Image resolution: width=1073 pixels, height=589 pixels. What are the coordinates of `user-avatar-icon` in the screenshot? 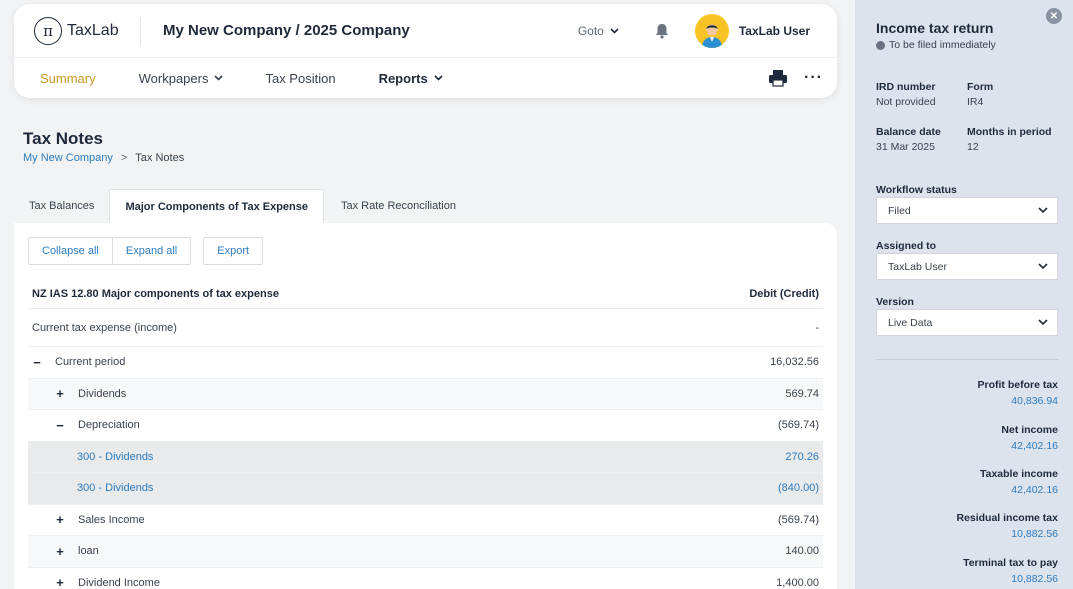 It's located at (711, 36).